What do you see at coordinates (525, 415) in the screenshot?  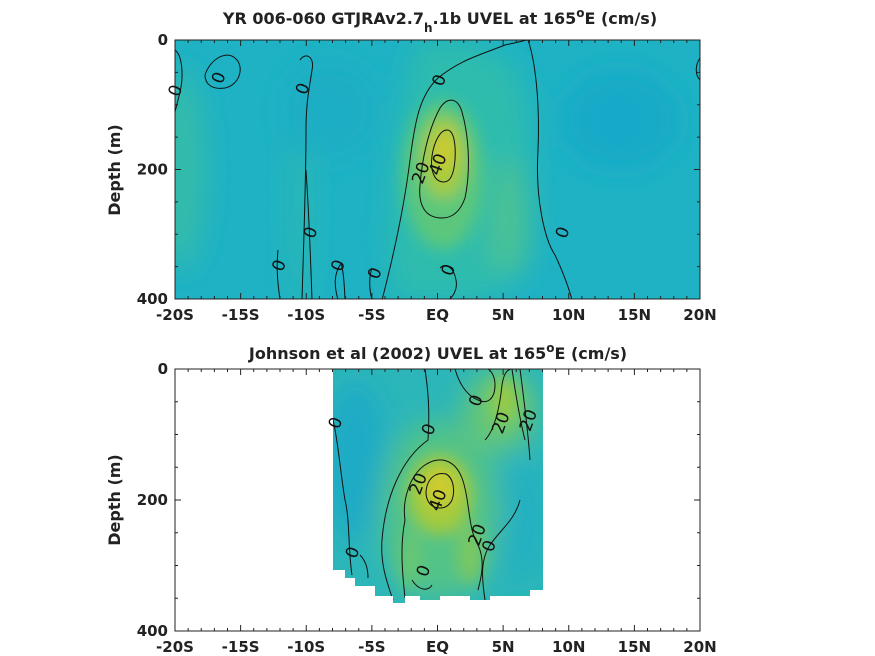 I see `bottom-contour-20-east` at bounding box center [525, 415].